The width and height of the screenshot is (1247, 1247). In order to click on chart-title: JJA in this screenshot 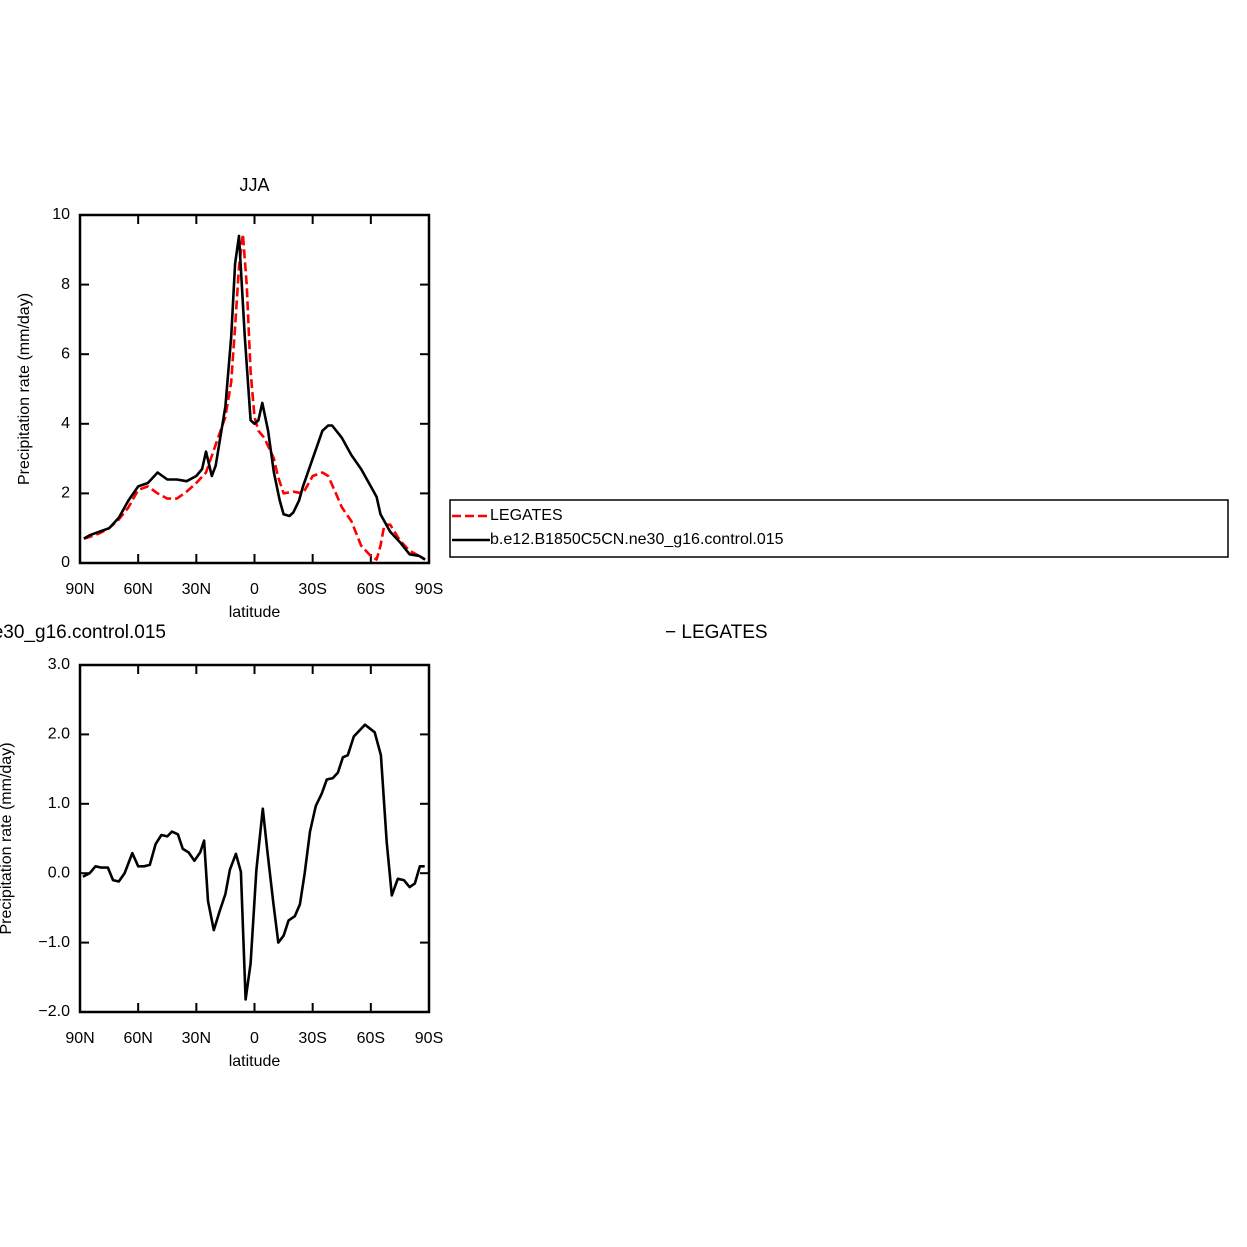, I will do `click(254, 185)`.